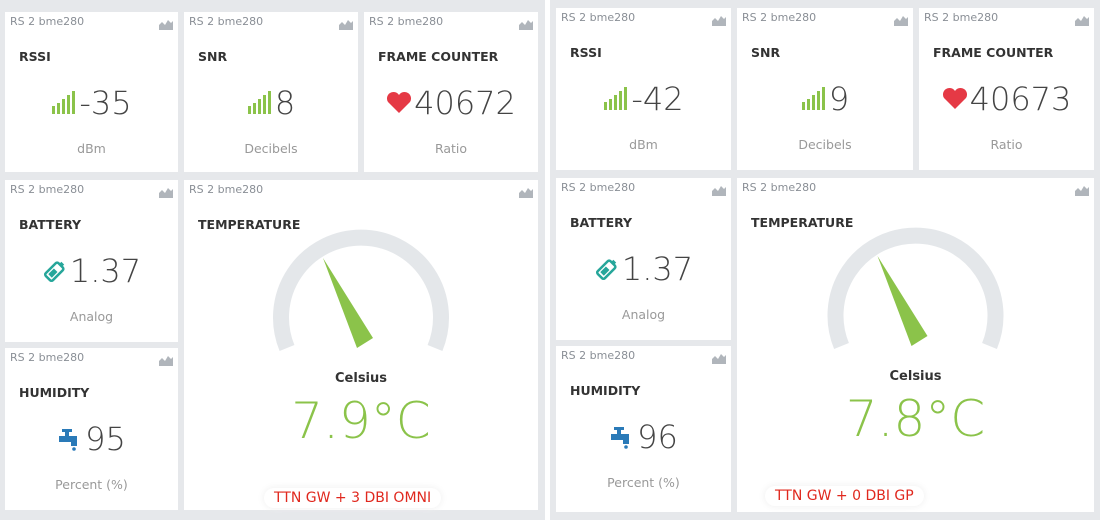 The image size is (1100, 520). I want to click on widget-value: -42, so click(643, 99).